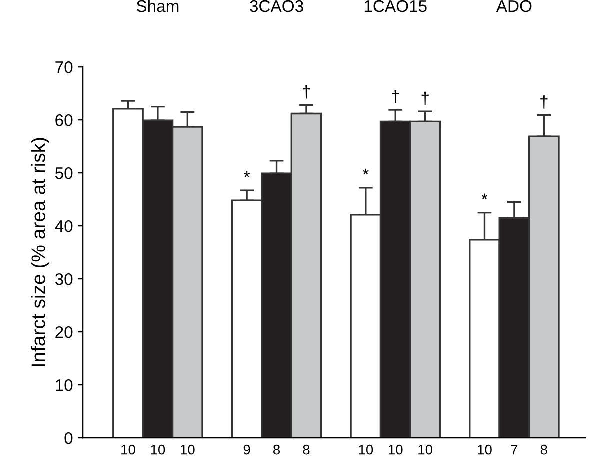 The image size is (602, 466). I want to click on y-tick-label: 50, so click(64, 173).